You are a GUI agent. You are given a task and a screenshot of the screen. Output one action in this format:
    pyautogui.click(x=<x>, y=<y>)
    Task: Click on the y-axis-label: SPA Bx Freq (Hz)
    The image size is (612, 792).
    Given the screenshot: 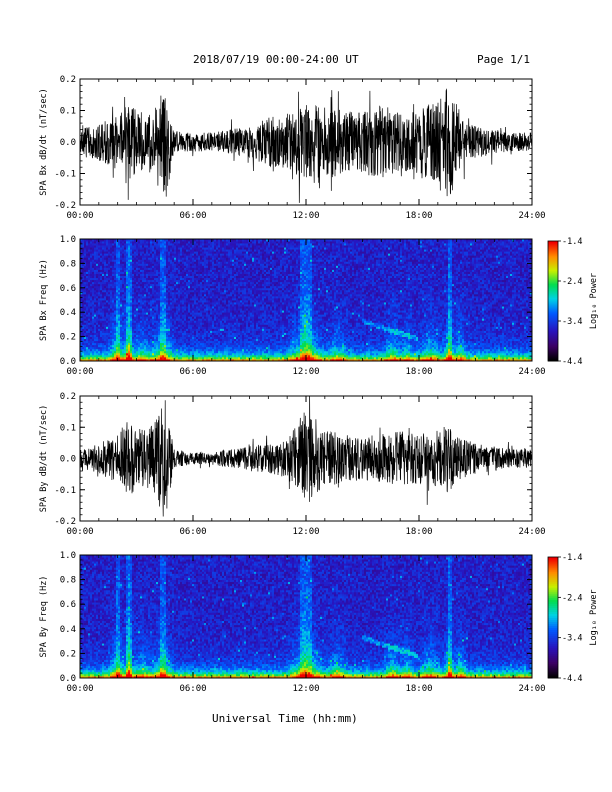 What is the action you would take?
    pyautogui.click(x=44, y=300)
    